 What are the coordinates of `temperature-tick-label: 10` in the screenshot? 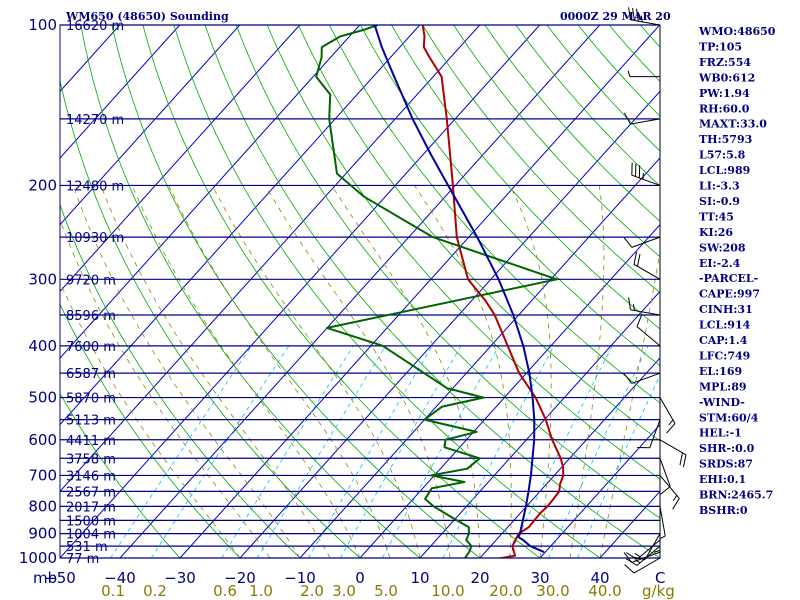 It's located at (419, 578).